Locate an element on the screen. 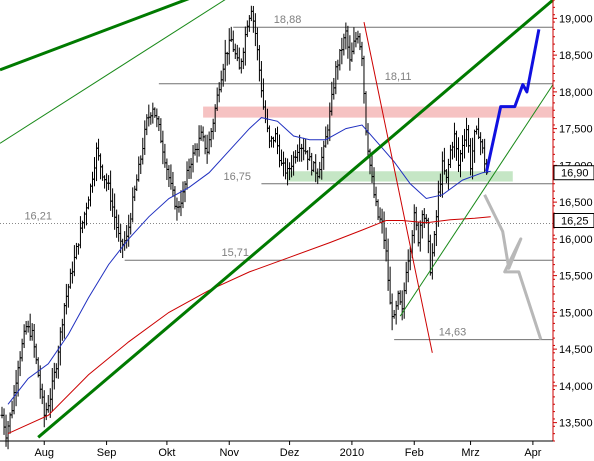  x-tick: 2010 is located at coordinates (352, 450).